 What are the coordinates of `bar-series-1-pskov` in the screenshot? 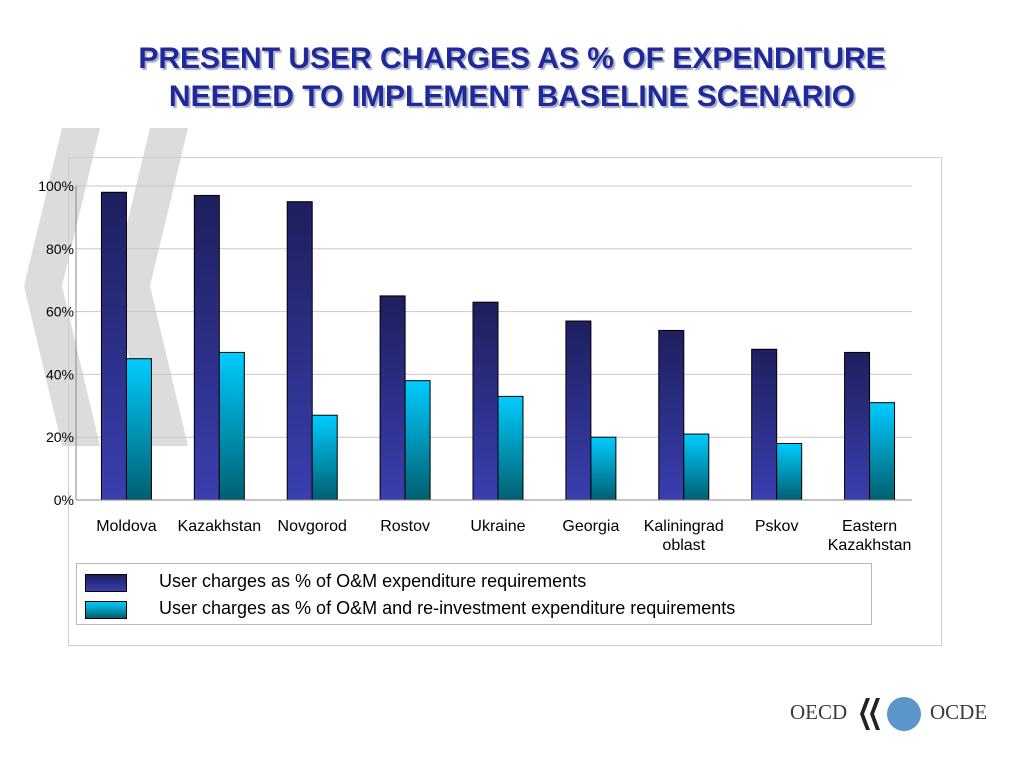 It's located at (764, 424).